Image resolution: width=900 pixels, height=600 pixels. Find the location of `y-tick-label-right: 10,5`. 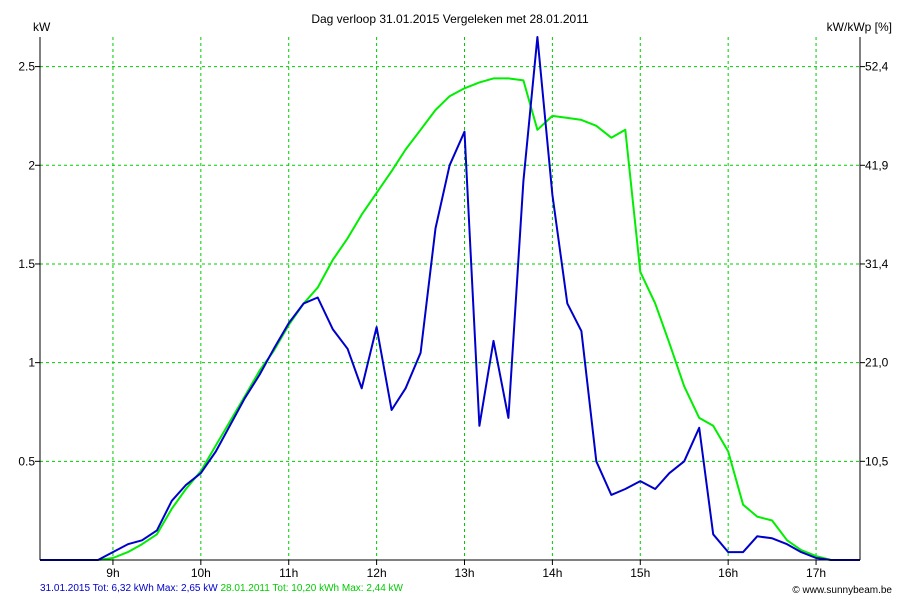

y-tick-label-right: 10,5 is located at coordinates (877, 461).